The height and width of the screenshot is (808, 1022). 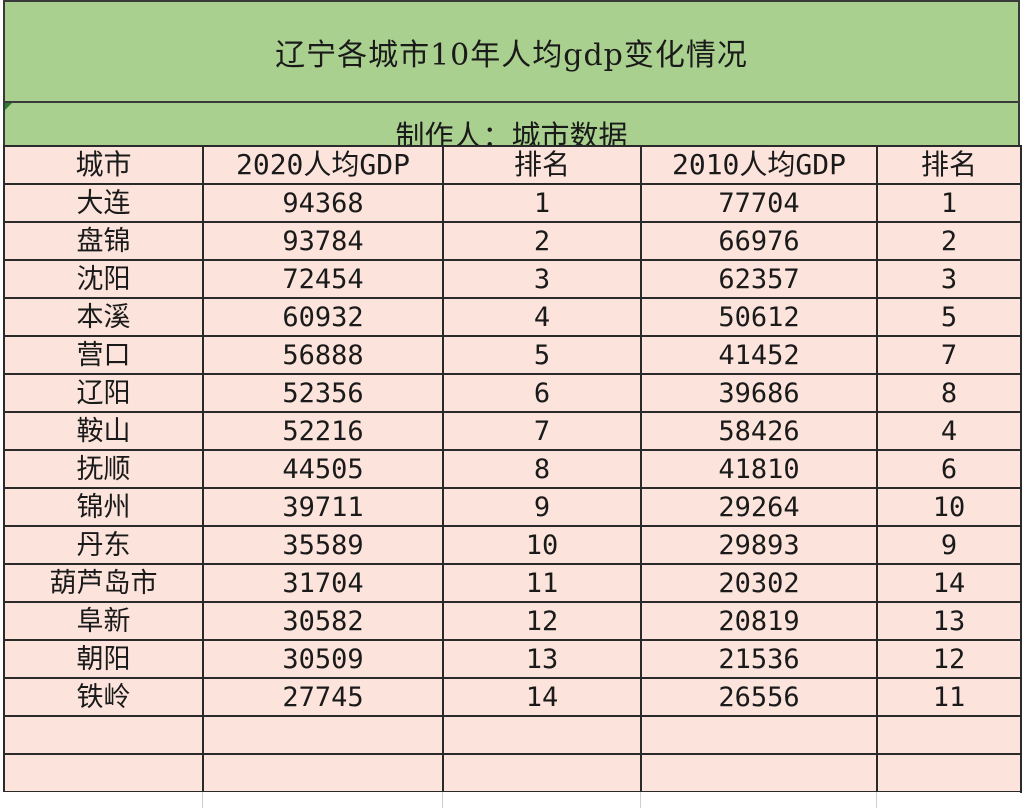 I want to click on cell-comment-indicator-icon, so click(x=8, y=106).